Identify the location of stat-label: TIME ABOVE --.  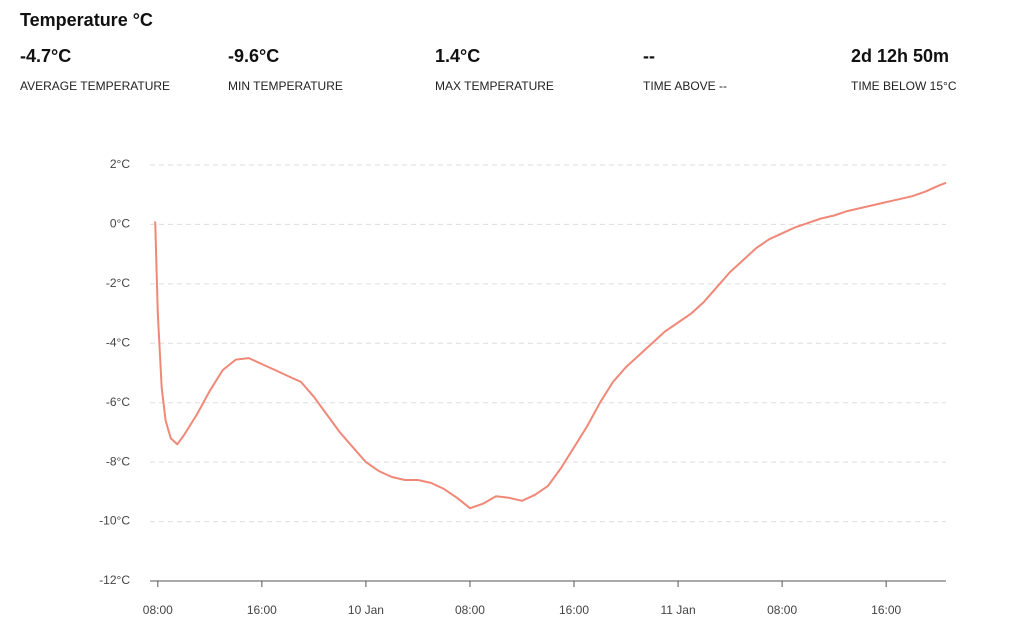
(685, 86).